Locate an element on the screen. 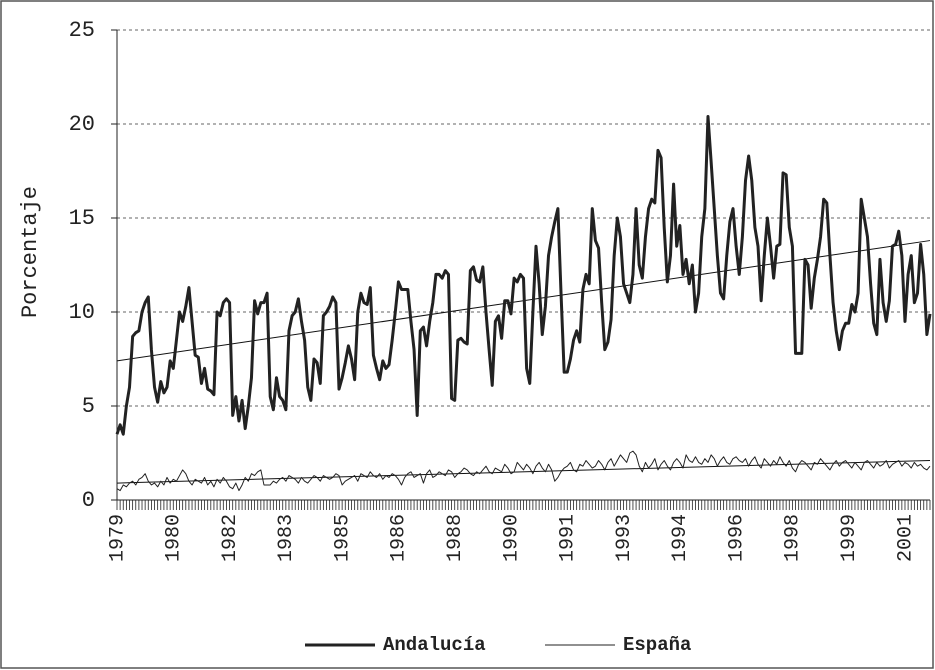 The width and height of the screenshot is (935, 670). x-tick-label: 1990 is located at coordinates (511, 538).